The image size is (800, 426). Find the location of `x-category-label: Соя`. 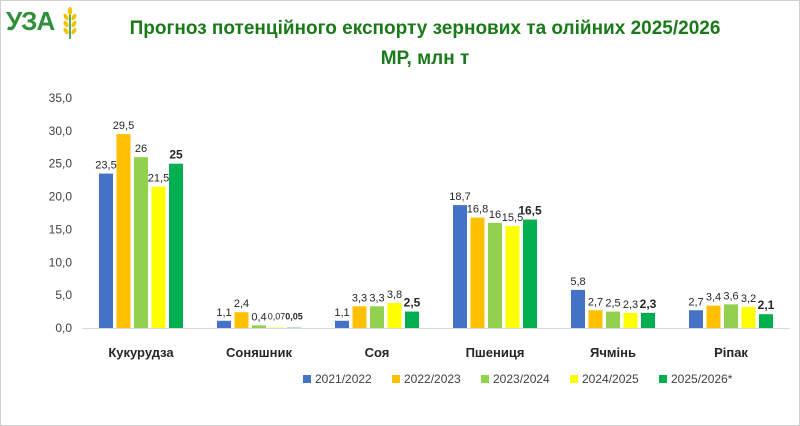

x-category-label: Соя is located at coordinates (377, 352).